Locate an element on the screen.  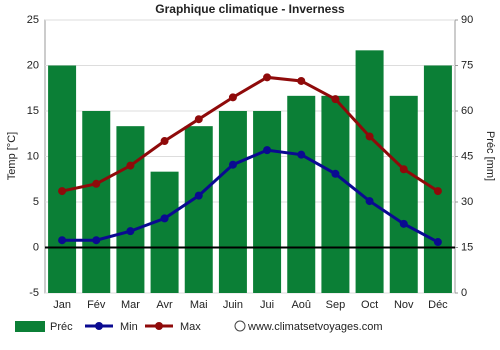
y2-tick-label: 90 is located at coordinates (467, 20).